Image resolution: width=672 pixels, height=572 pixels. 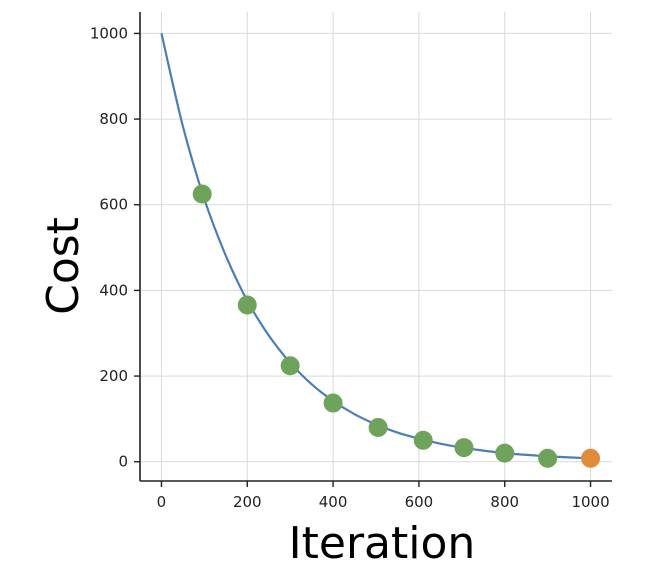 I want to click on x-tick-label: 200, so click(x=247, y=502).